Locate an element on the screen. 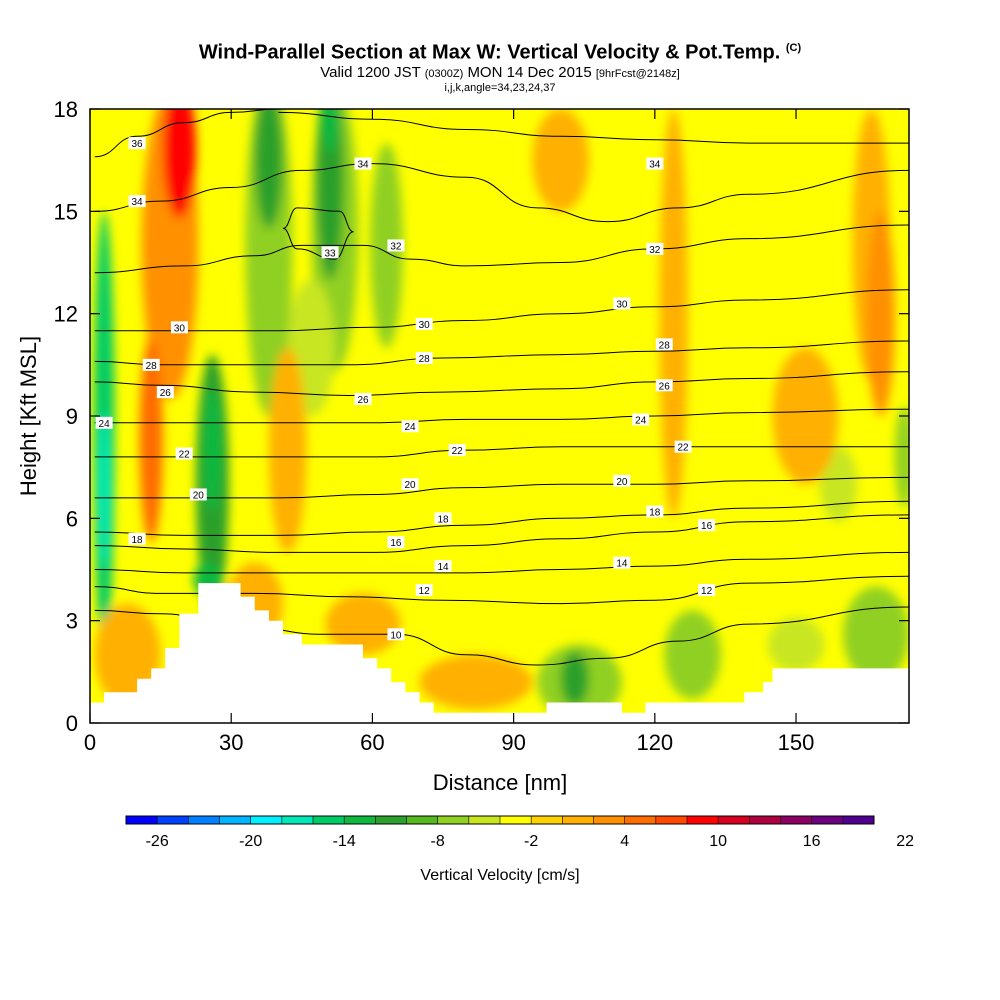  colorbar-tick-label: 4 is located at coordinates (624, 841).